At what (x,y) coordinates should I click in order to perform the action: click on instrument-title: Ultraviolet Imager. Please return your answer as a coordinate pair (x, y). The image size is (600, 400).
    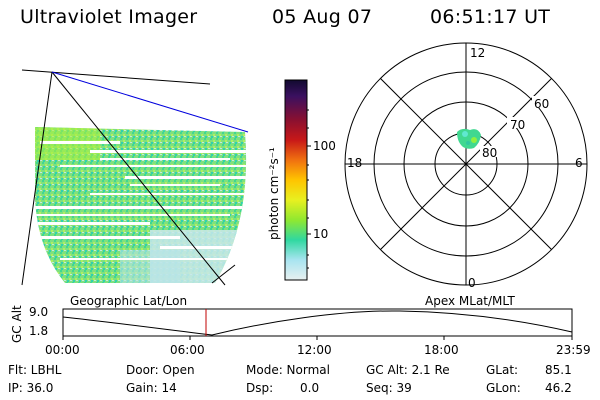
    Looking at the image, I should click on (109, 17).